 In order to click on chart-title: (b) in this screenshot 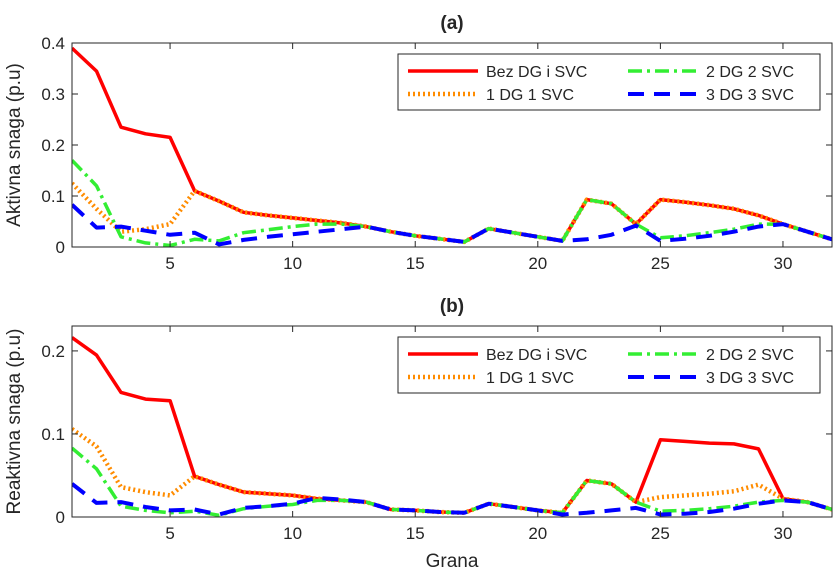, I will do `click(452, 306)`.